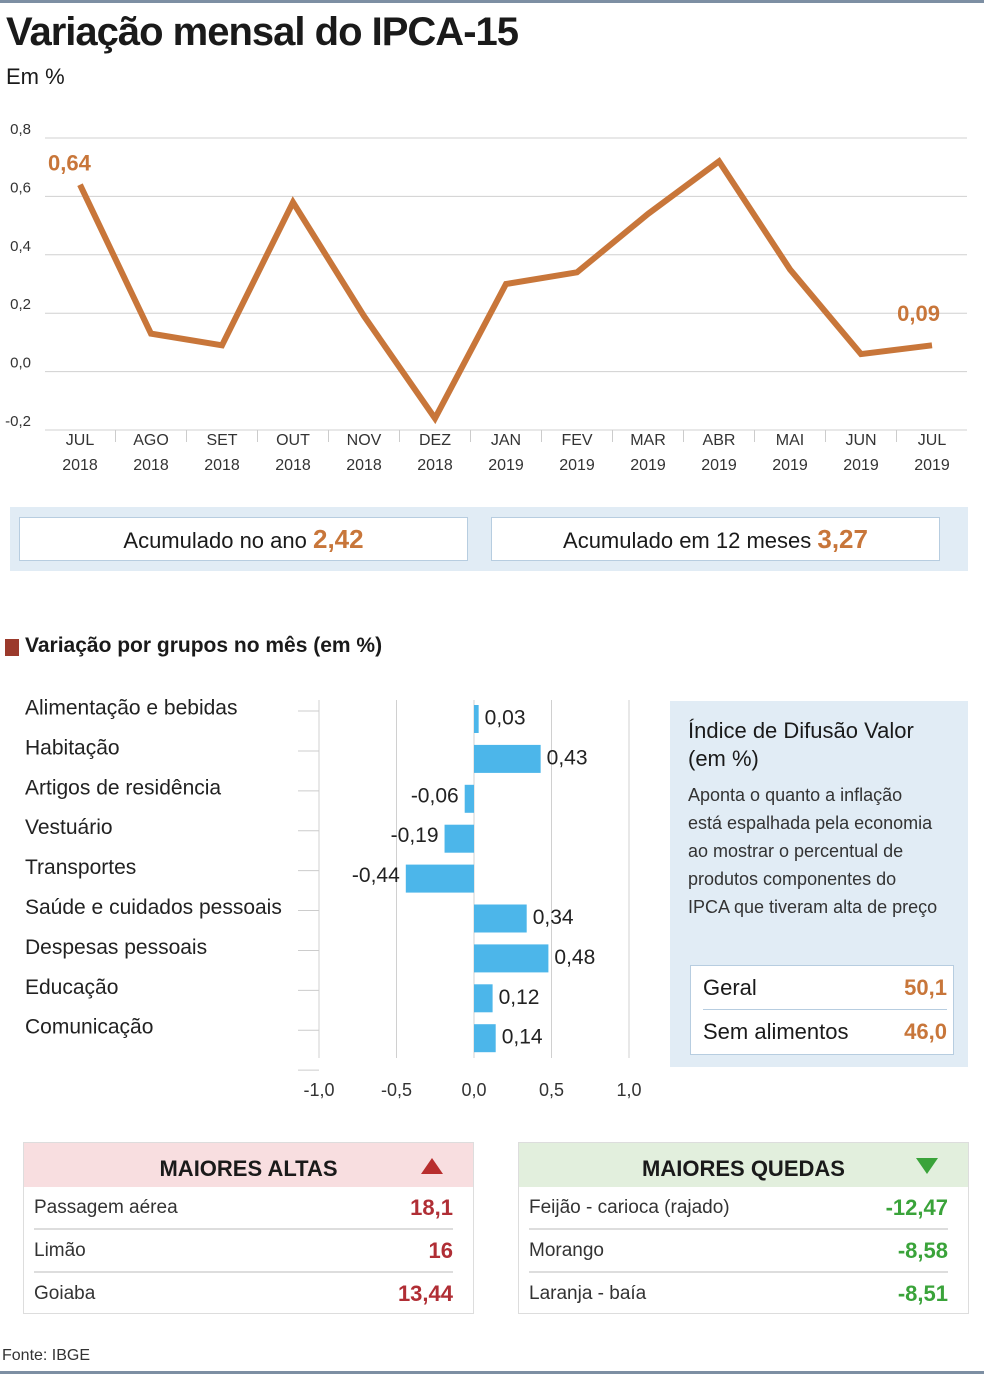 This screenshot has height=1374, width=984. What do you see at coordinates (730, 987) in the screenshot?
I see `label: Geral` at bounding box center [730, 987].